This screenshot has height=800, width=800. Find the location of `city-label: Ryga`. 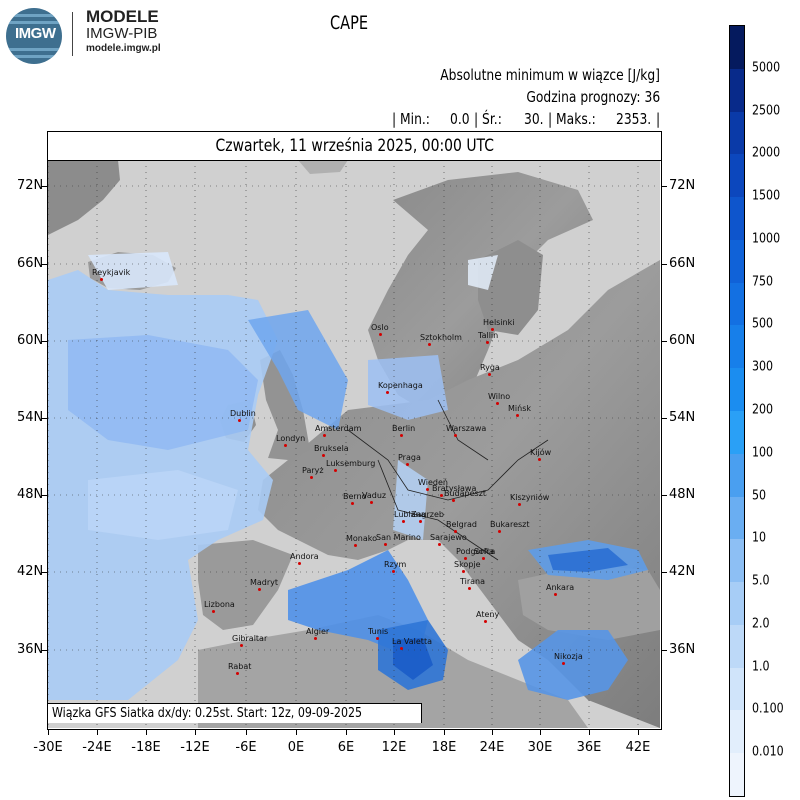

city-label: Ryga is located at coordinates (490, 367).